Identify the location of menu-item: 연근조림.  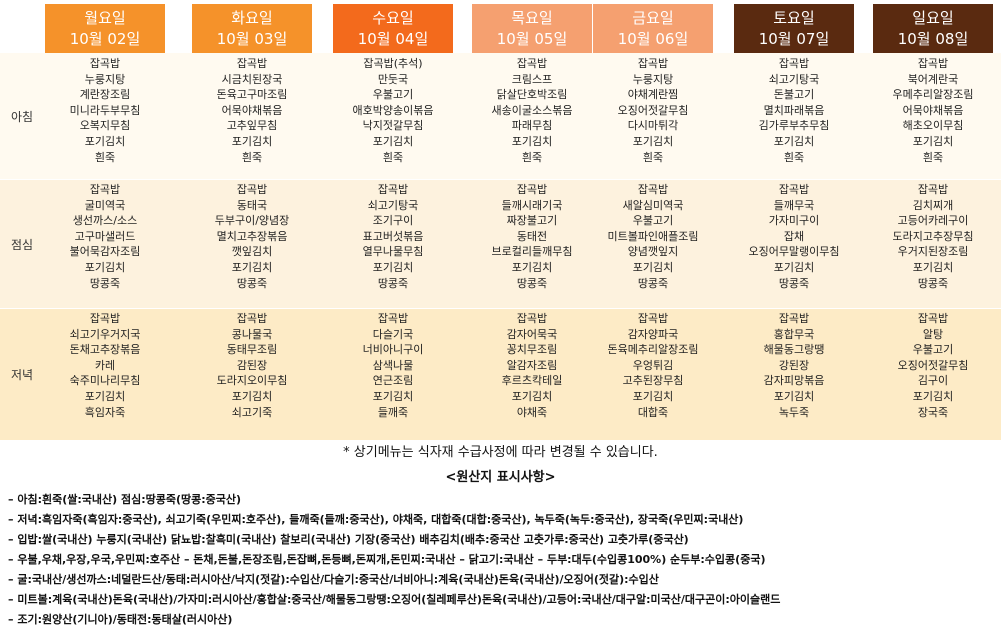
(393, 381).